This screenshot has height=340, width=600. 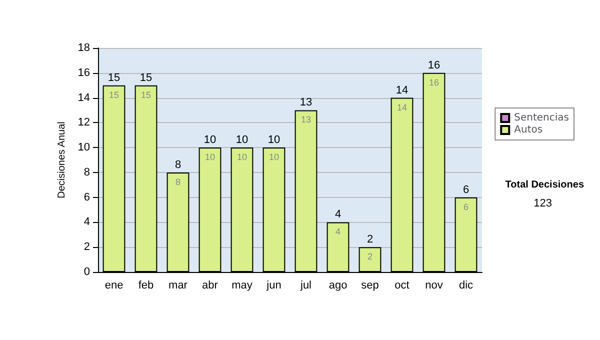 I want to click on y-tick-label: 10, so click(x=84, y=148).